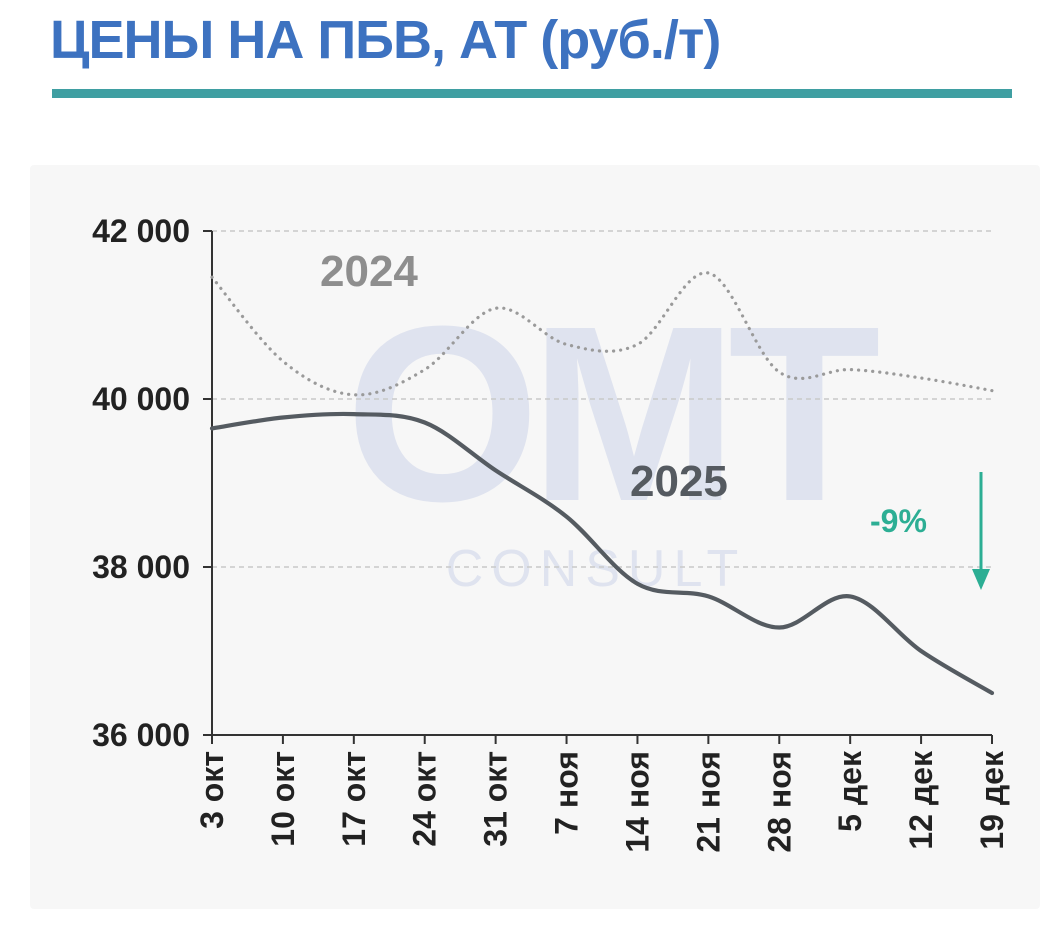 This screenshot has width=1044, height=939. Describe the element at coordinates (354, 799) in the screenshot. I see `x-tick-label: 17 окт` at that location.